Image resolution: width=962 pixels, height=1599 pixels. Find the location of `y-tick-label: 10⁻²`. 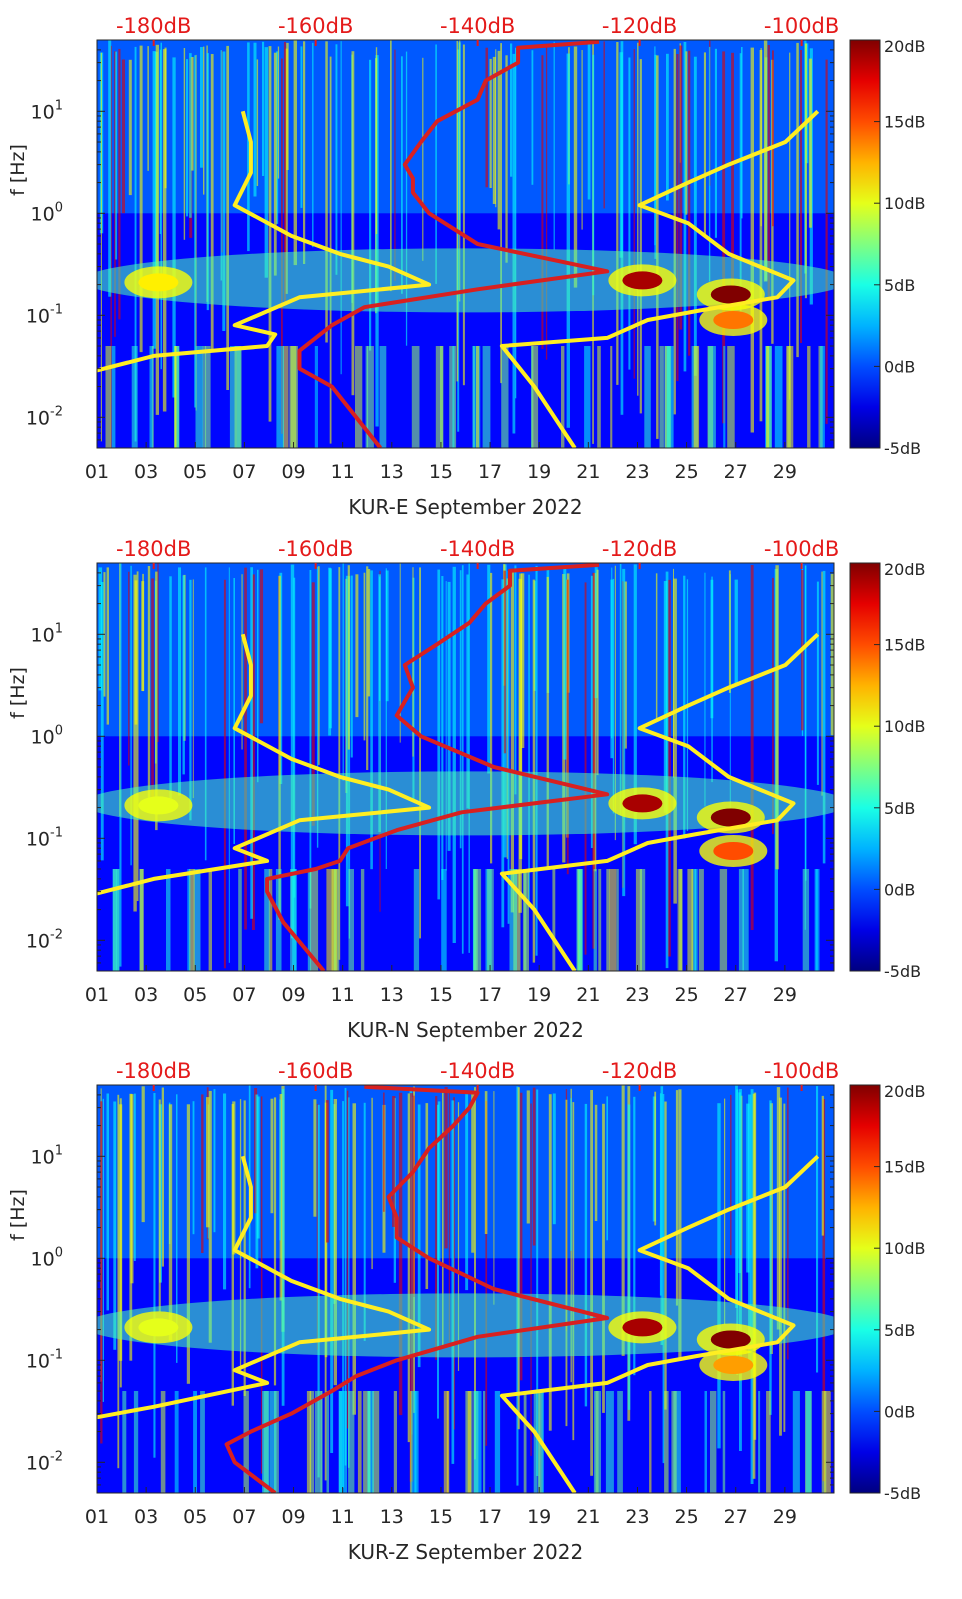

y-tick-label: 10⁻² is located at coordinates (44, 416).